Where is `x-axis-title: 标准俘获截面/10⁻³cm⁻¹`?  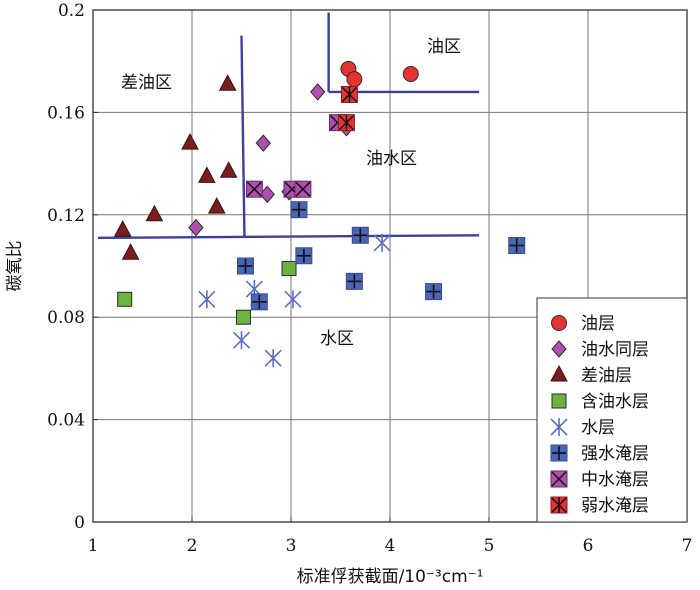
x-axis-title: 标准俘获截面/10⁻³cm⁻¹ is located at coordinates (390, 577).